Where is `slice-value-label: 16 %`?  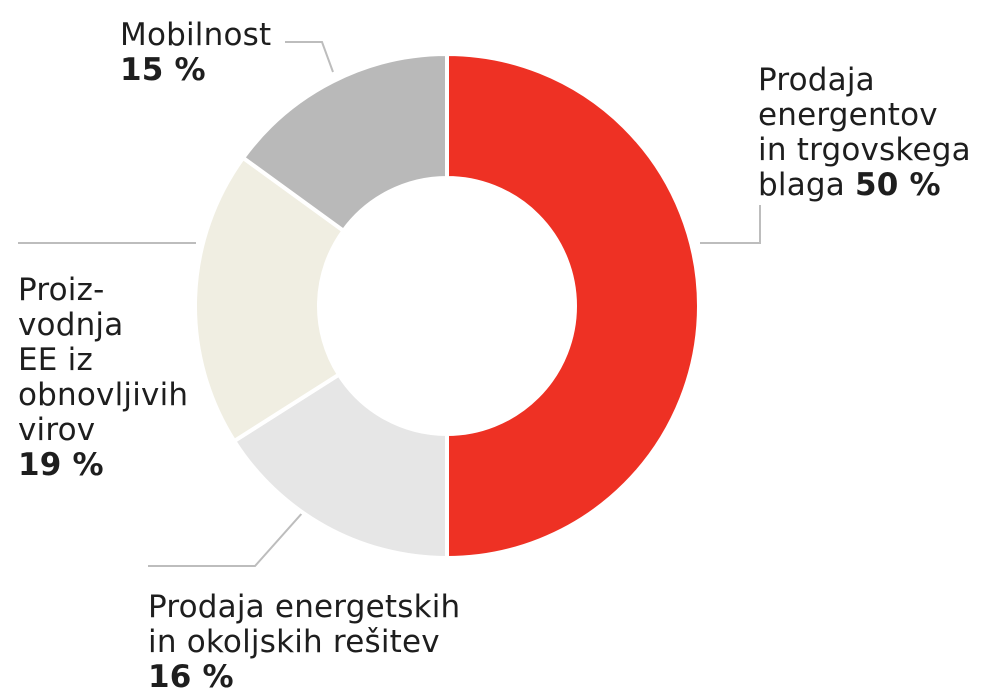 slice-value-label: 16 % is located at coordinates (191, 677).